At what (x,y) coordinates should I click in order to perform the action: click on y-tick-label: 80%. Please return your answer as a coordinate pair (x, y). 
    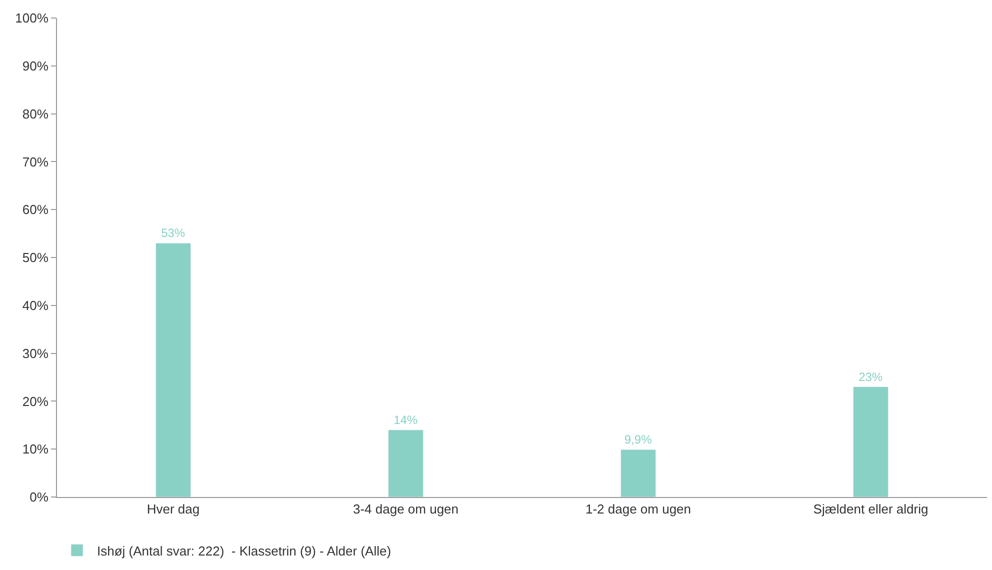
    Looking at the image, I should click on (35, 114).